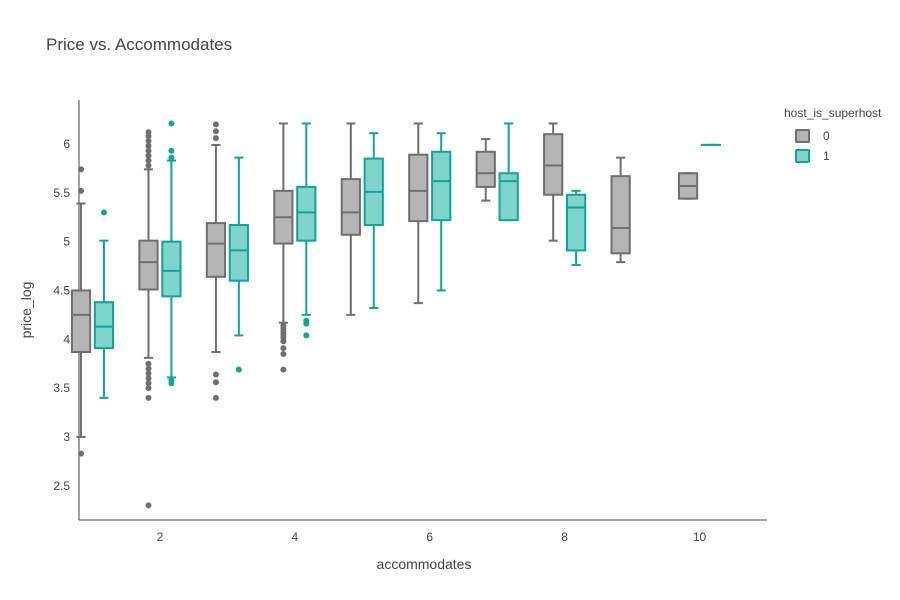 The image size is (900, 600). What do you see at coordinates (66, 339) in the screenshot?
I see `y-tick-label: 4` at bounding box center [66, 339].